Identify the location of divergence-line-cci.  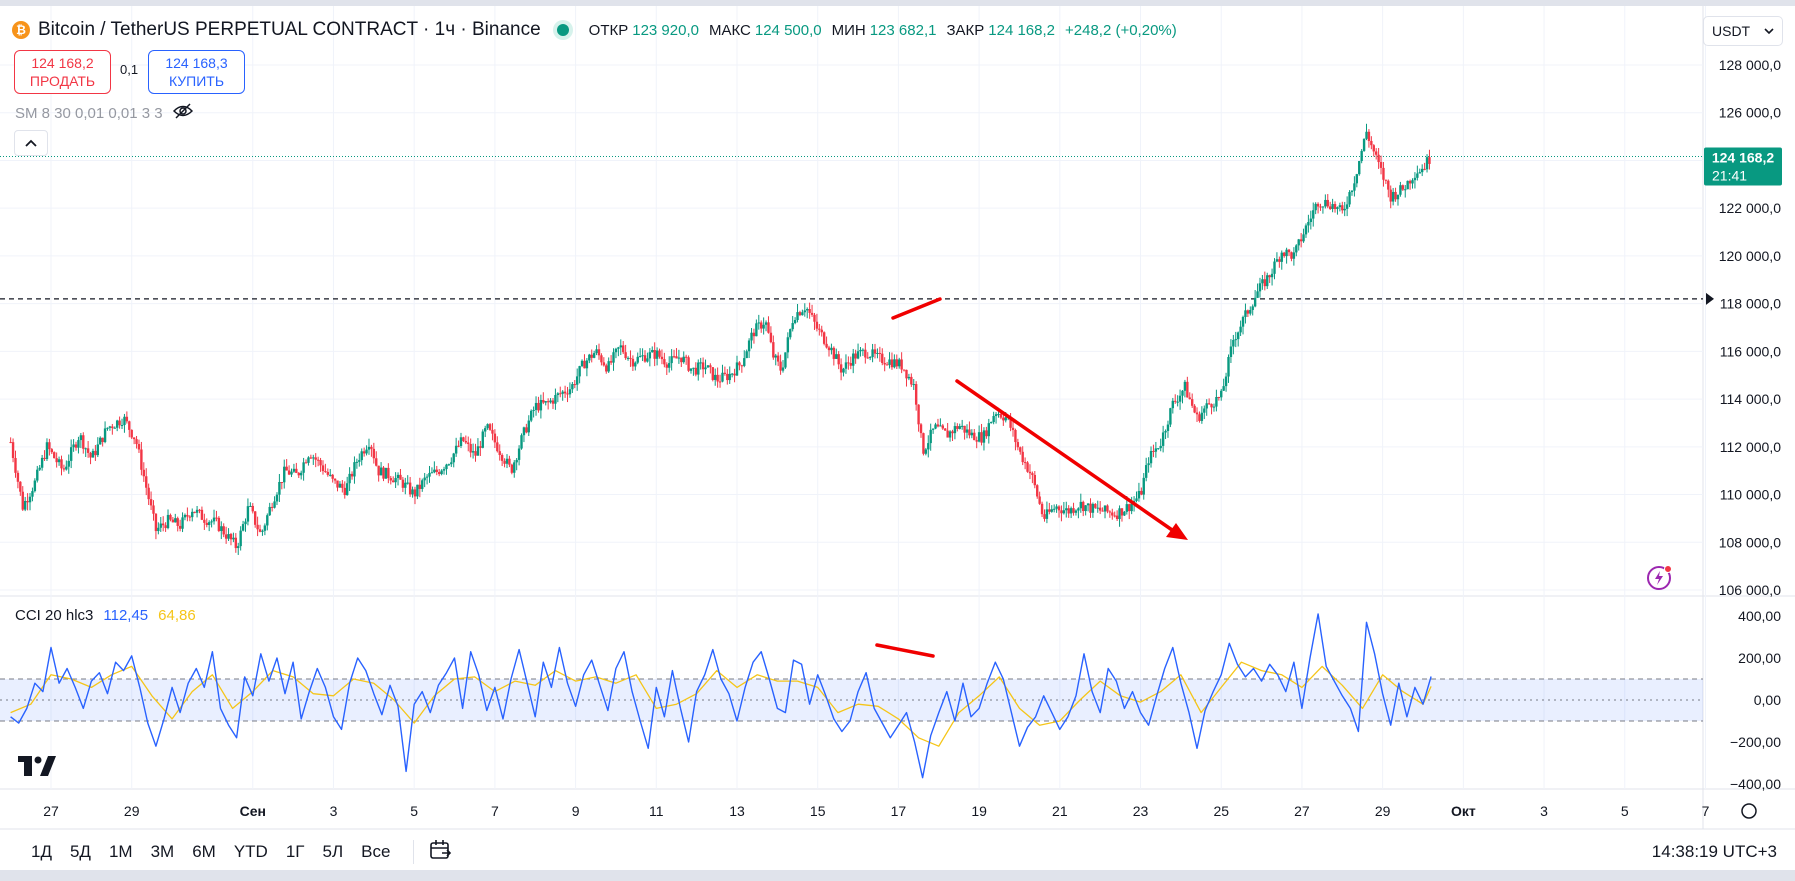
(905, 650).